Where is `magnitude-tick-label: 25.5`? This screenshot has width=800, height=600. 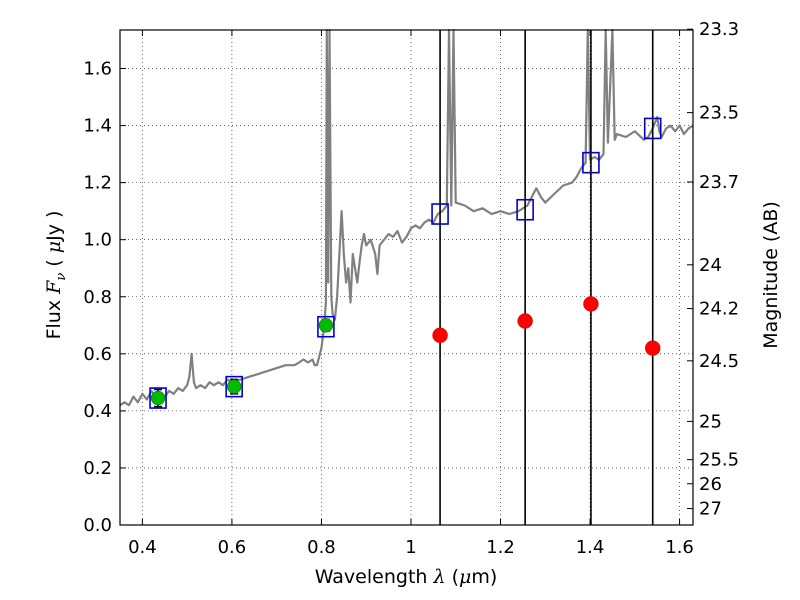
magnitude-tick-label: 25.5 is located at coordinates (719, 460).